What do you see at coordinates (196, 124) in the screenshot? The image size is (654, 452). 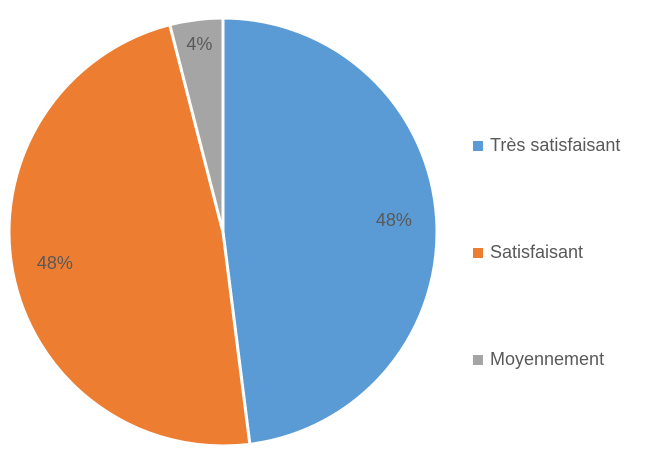 I see `pie-slice` at bounding box center [196, 124].